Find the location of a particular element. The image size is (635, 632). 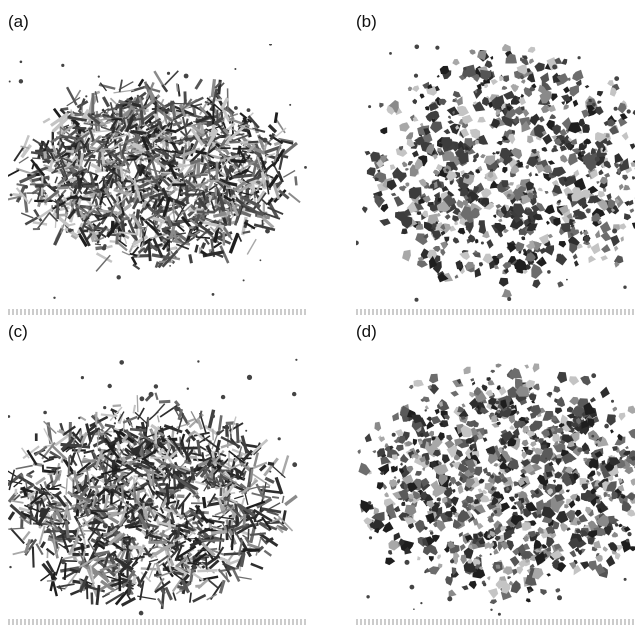

panel-label: (c) is located at coordinates (18, 332).